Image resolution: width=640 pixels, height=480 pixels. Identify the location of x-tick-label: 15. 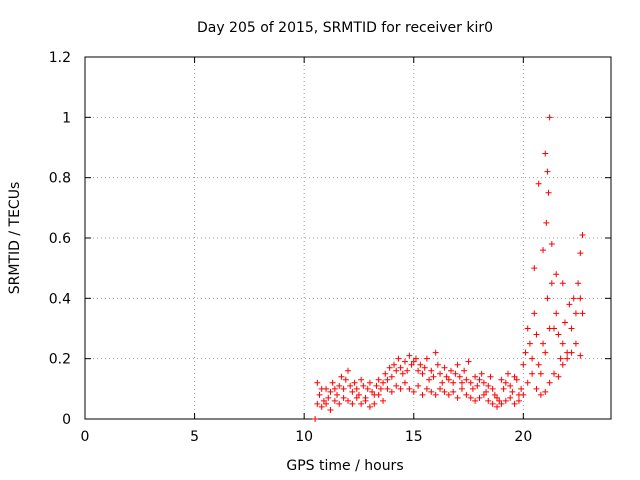
(414, 437).